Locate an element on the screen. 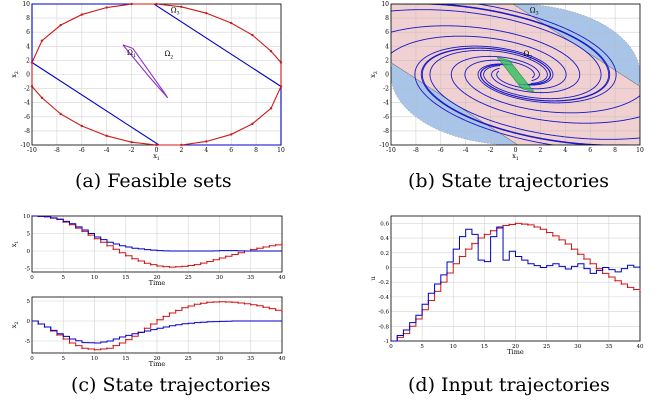  region-label: Ω1 is located at coordinates (131, 54).